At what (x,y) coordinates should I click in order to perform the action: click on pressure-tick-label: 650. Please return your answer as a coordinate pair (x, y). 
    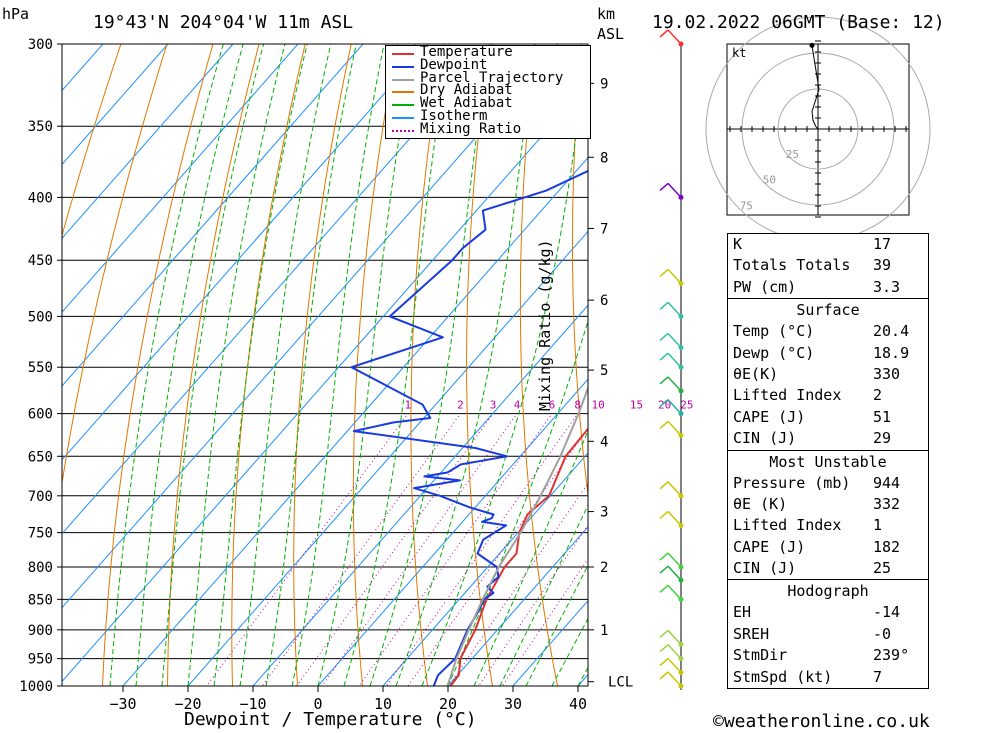
    Looking at the image, I should click on (40, 457).